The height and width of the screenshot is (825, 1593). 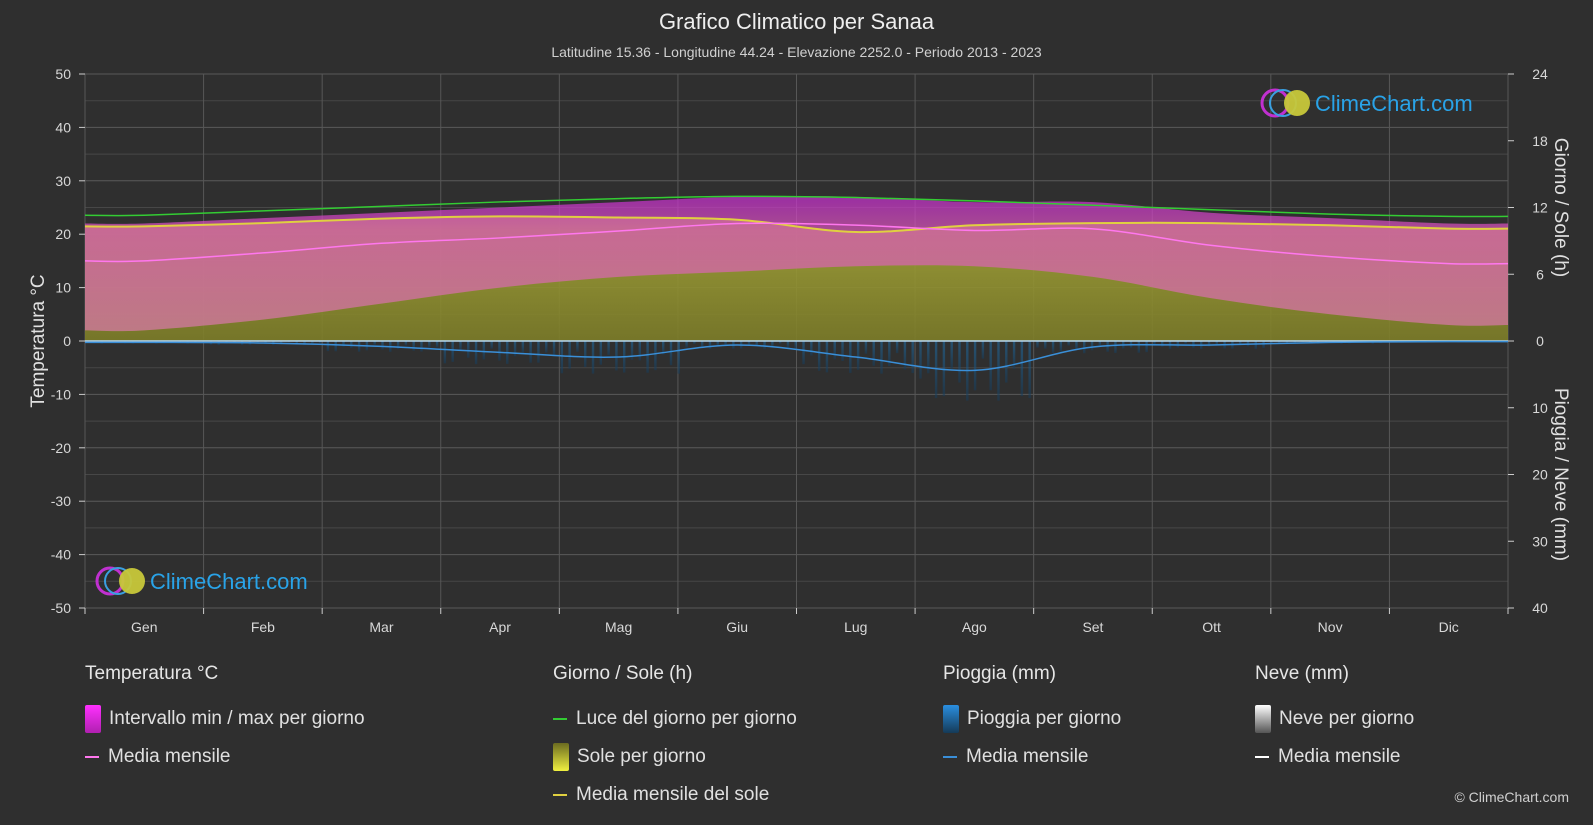 What do you see at coordinates (641, 756) in the screenshot?
I see `legend-label: Sole per giorno` at bounding box center [641, 756].